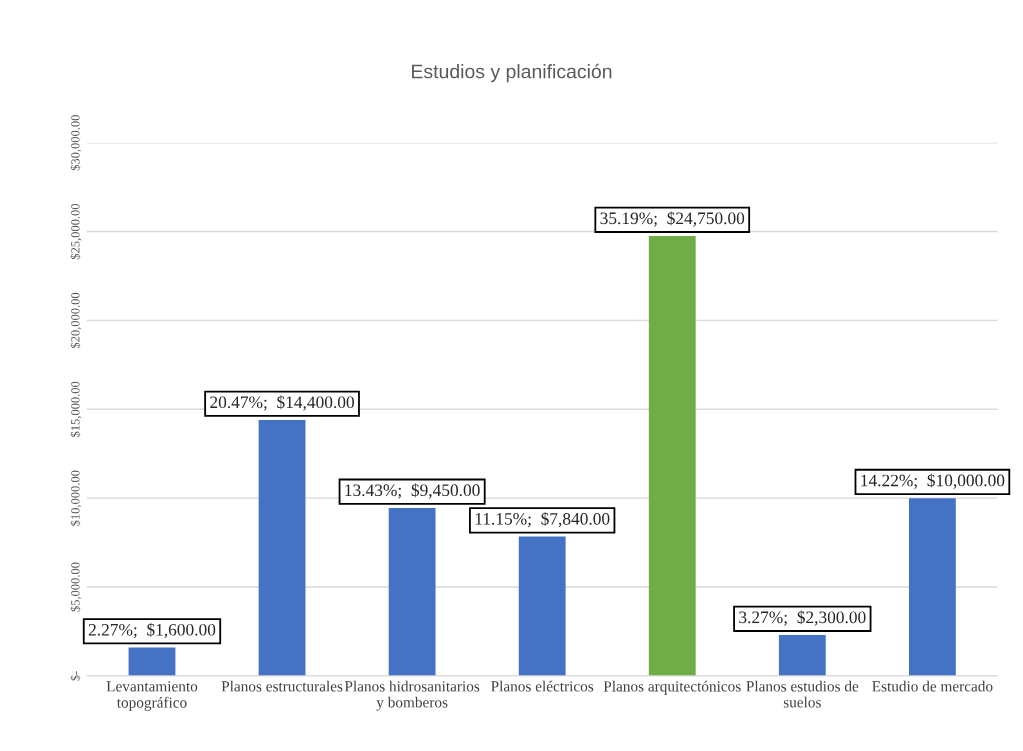 The image size is (1023, 751). What do you see at coordinates (76, 320) in the screenshot?
I see `y-tick-label: $20,000.00` at bounding box center [76, 320].